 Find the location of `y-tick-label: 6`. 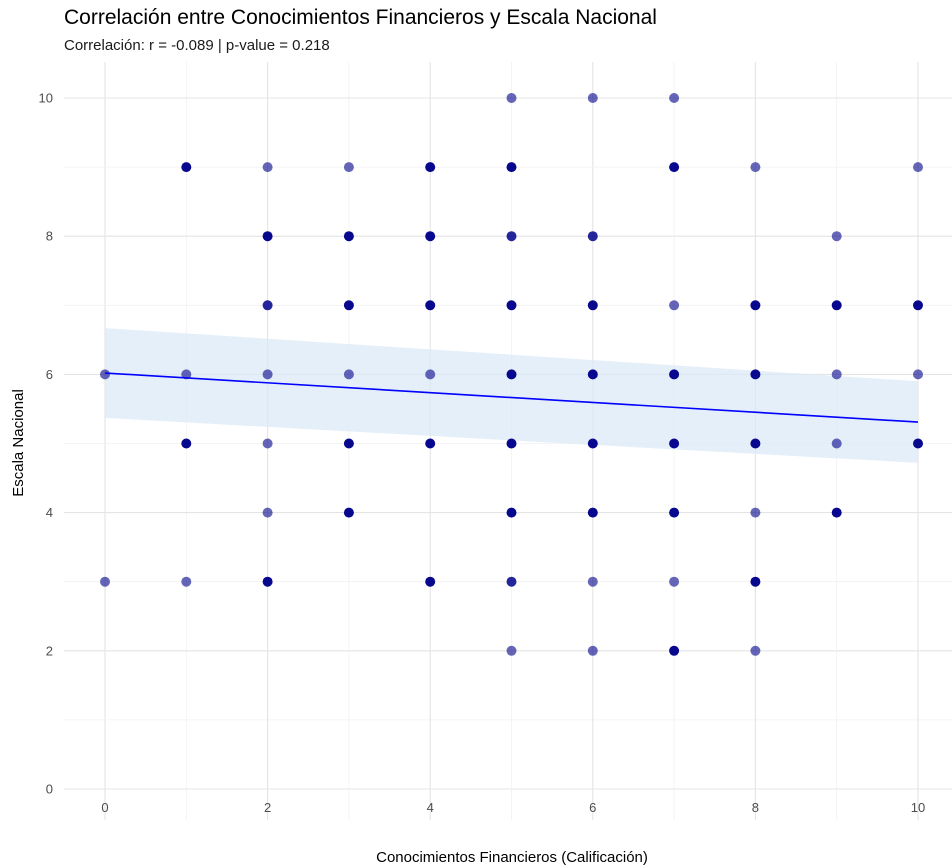

y-tick-label: 6 is located at coordinates (49, 374).